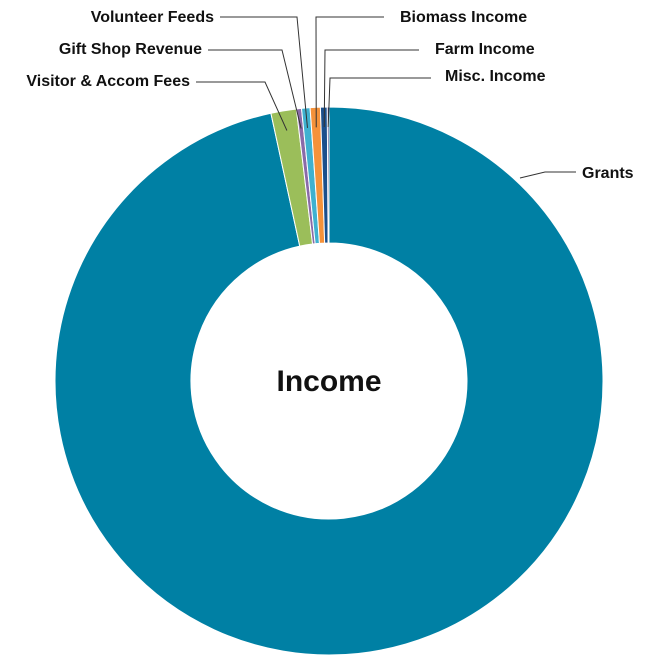 This screenshot has width=651, height=659. Describe the element at coordinates (608, 173) in the screenshot. I see `slice-label: Grants` at that location.